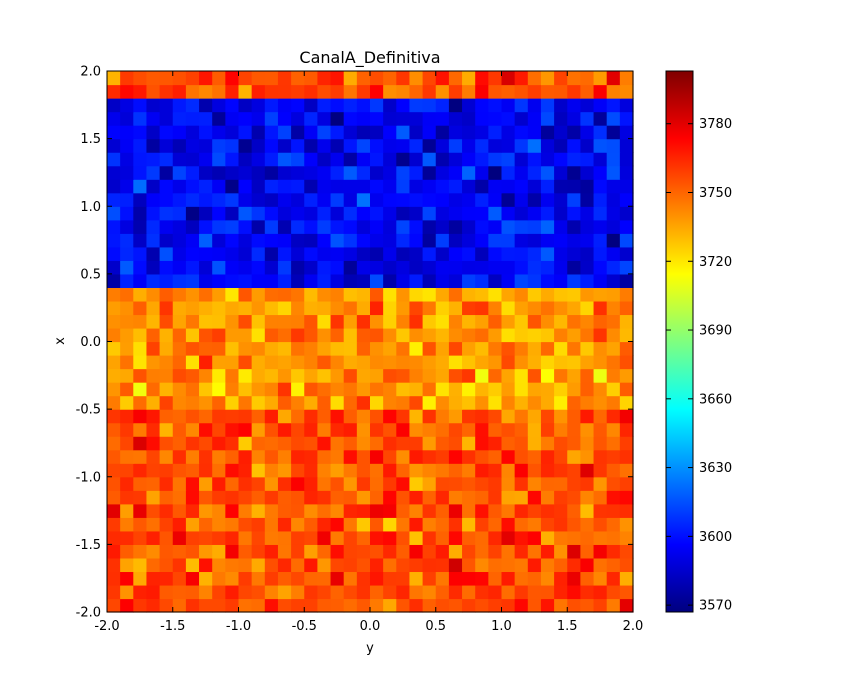 The image size is (850, 700). I want to click on y-axis-label: x, so click(60, 341).